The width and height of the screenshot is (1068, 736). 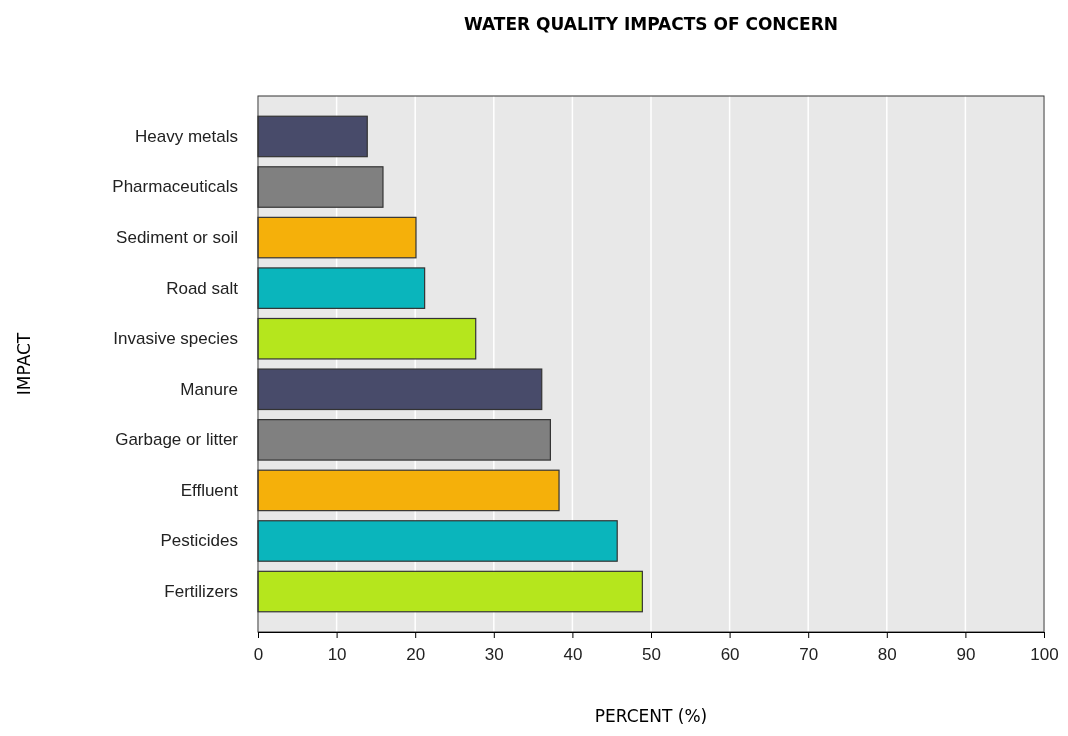 I want to click on y-axis-title: IMPACT, so click(x=24, y=364).